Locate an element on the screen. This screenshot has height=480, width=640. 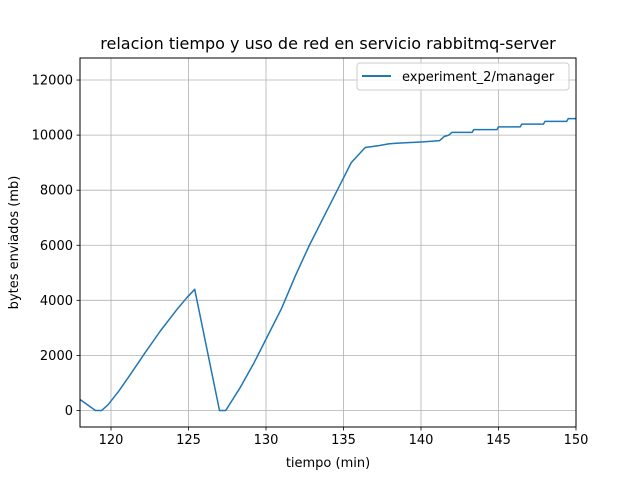
legend: experiment_2/manager is located at coordinates (463, 76).